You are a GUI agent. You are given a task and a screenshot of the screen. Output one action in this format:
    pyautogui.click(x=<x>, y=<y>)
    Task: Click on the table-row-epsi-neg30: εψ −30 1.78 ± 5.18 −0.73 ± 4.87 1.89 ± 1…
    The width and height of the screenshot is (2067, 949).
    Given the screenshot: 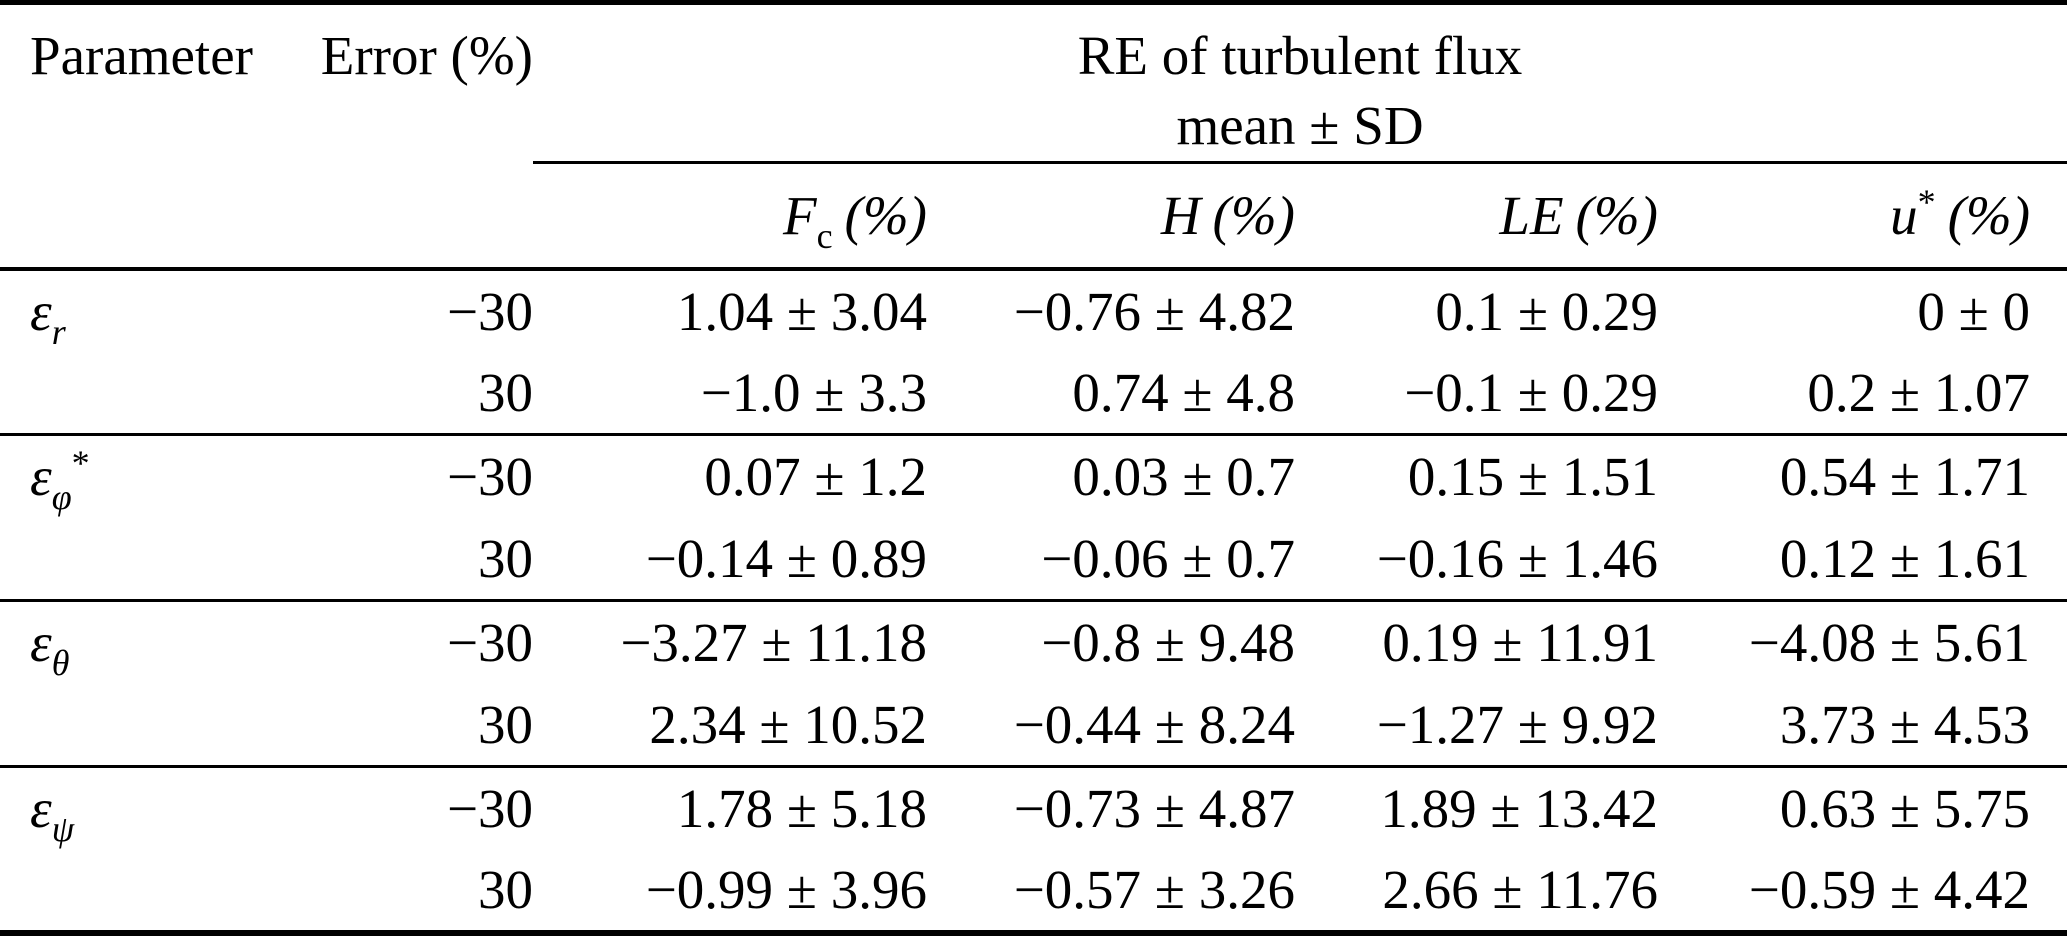 What is the action you would take?
    pyautogui.click(x=1033, y=808)
    